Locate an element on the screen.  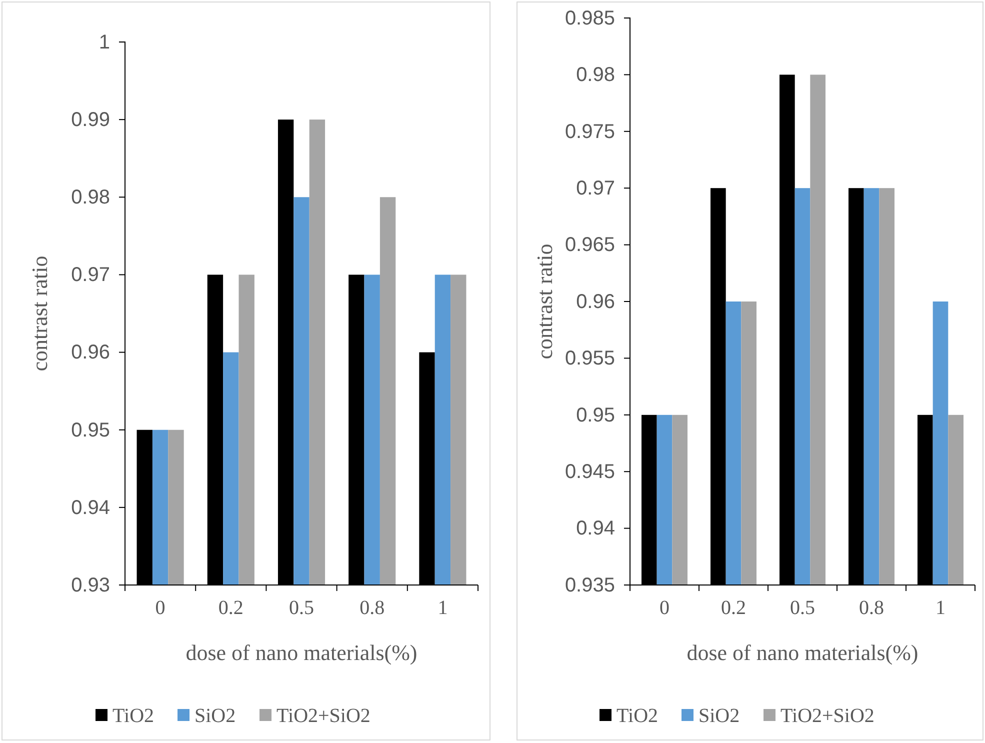
y-tick-label: 0.945 is located at coordinates (589, 472).